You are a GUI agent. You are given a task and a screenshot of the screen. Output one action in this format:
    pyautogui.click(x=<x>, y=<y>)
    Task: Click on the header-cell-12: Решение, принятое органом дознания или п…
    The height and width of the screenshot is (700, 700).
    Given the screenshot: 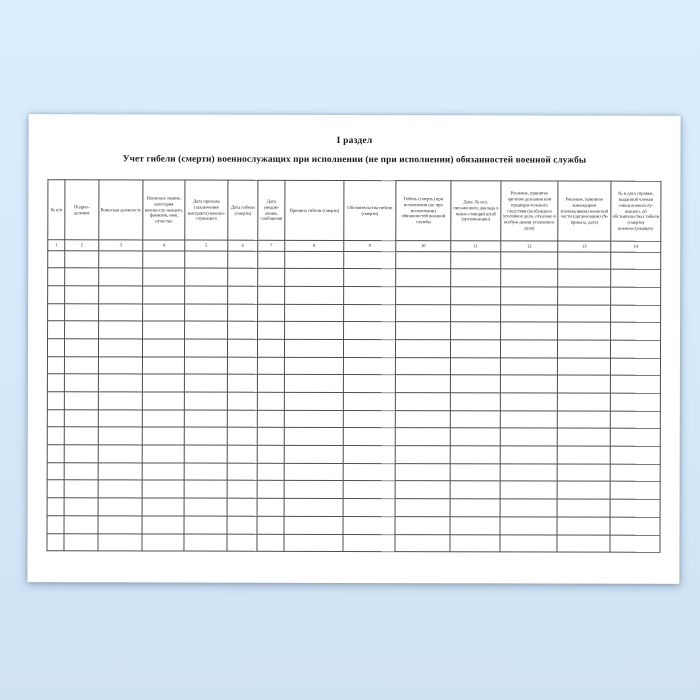 What is the action you would take?
    pyautogui.click(x=529, y=211)
    